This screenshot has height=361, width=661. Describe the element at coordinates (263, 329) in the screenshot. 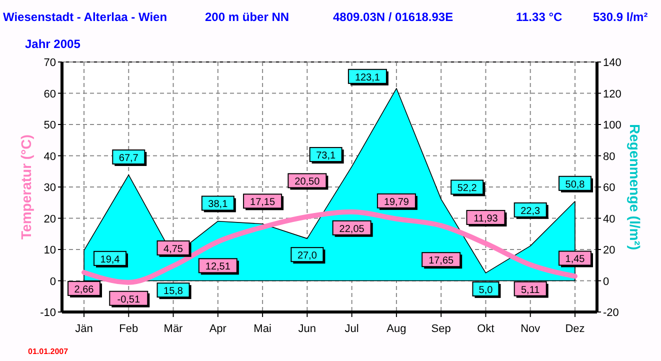

I see `x-tick-label: Mai` at that location.